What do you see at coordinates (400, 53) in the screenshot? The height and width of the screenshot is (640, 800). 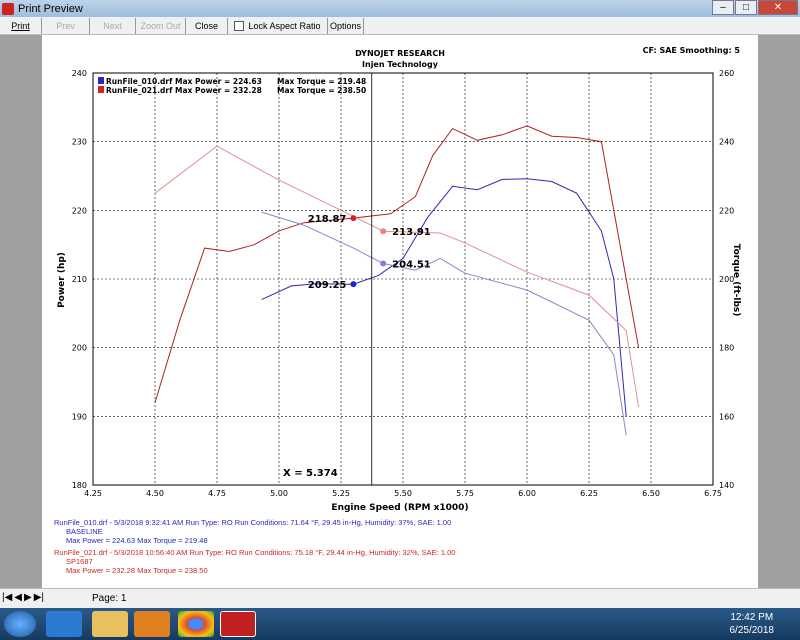 I see `chart-company: DYNOJET RESEARCH` at bounding box center [400, 53].